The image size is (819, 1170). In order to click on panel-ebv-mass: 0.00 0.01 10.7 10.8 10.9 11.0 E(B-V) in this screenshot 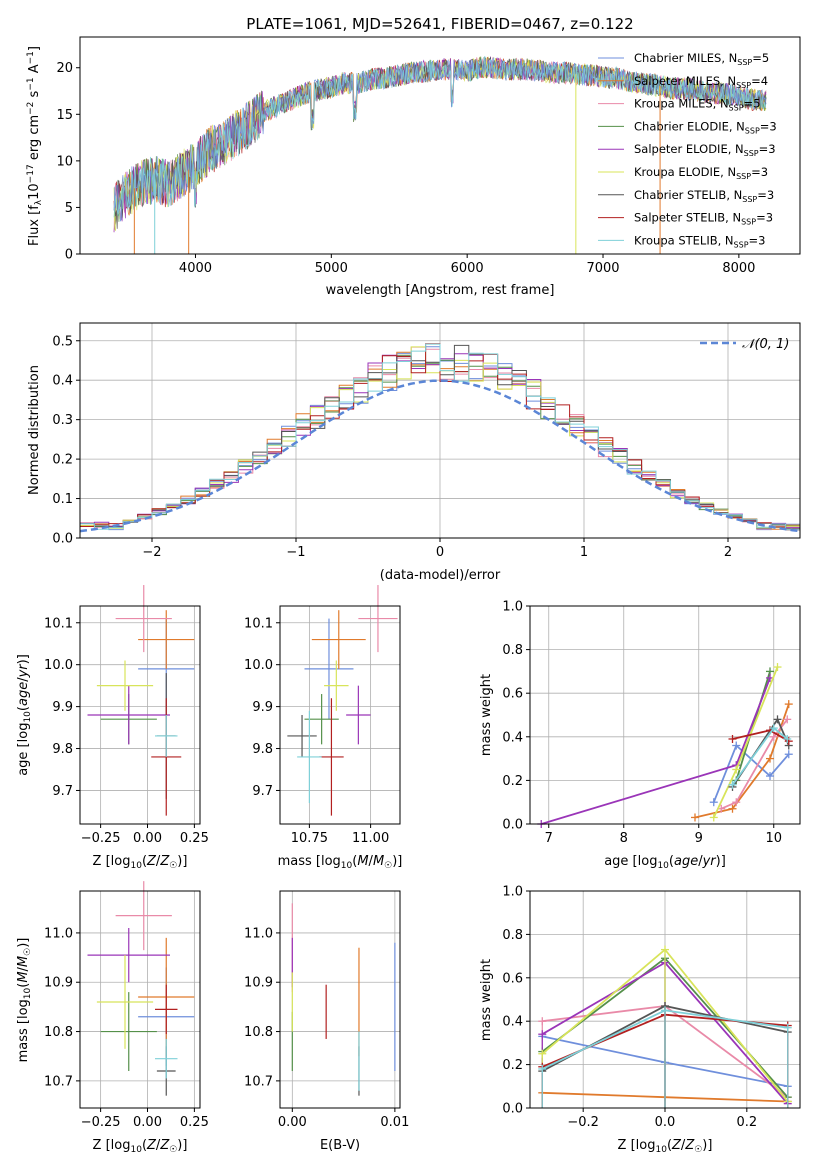, I will do `click(326, 1021)`.